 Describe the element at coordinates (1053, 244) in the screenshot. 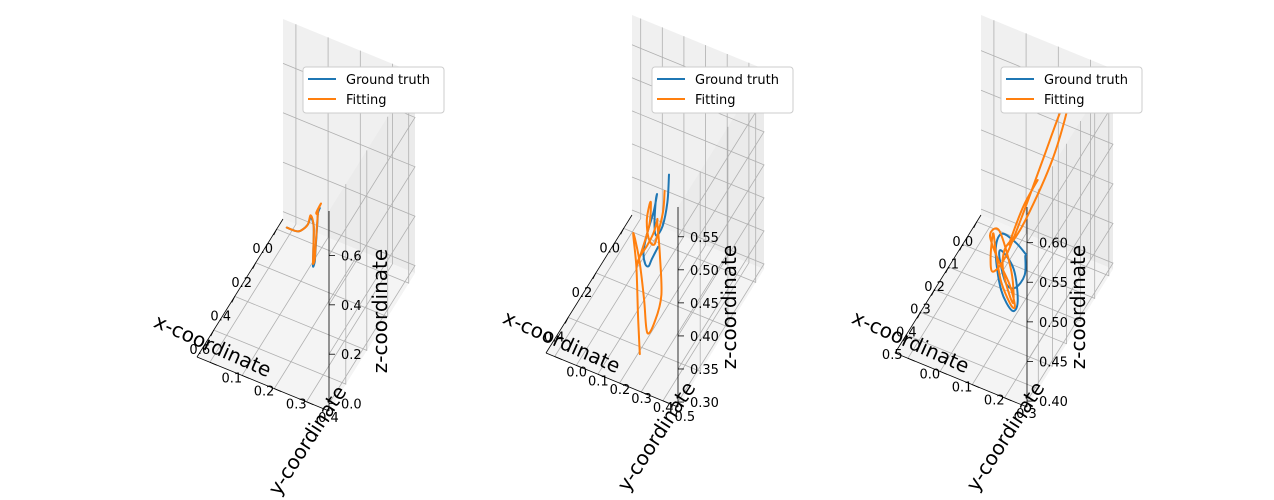

I see `z-tick-label: 0.60` at that location.